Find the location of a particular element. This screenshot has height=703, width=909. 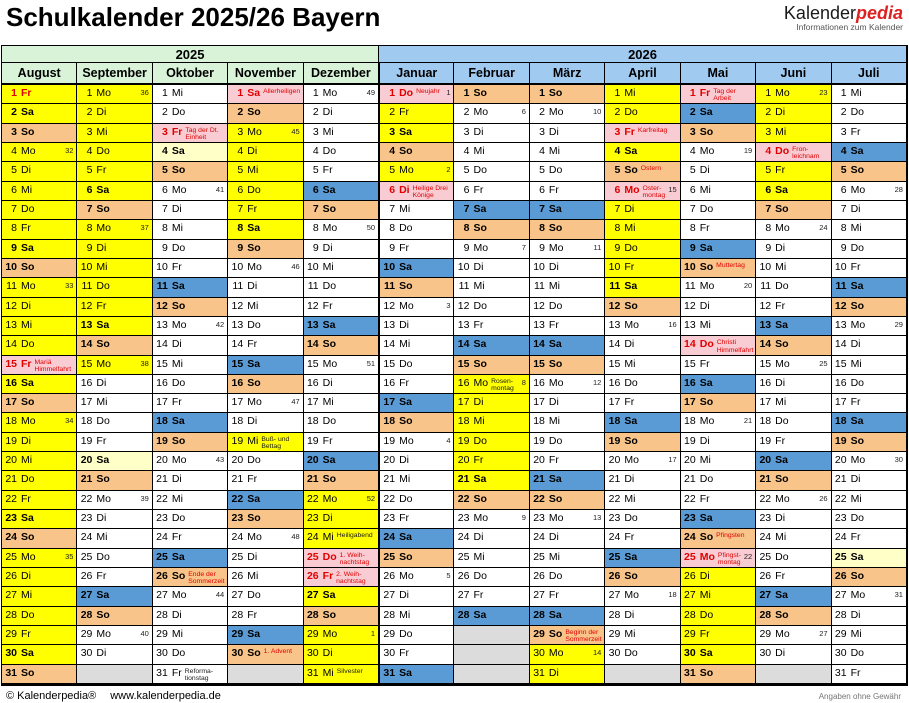

calendar-week-number: 9 is located at coordinates (523, 518).